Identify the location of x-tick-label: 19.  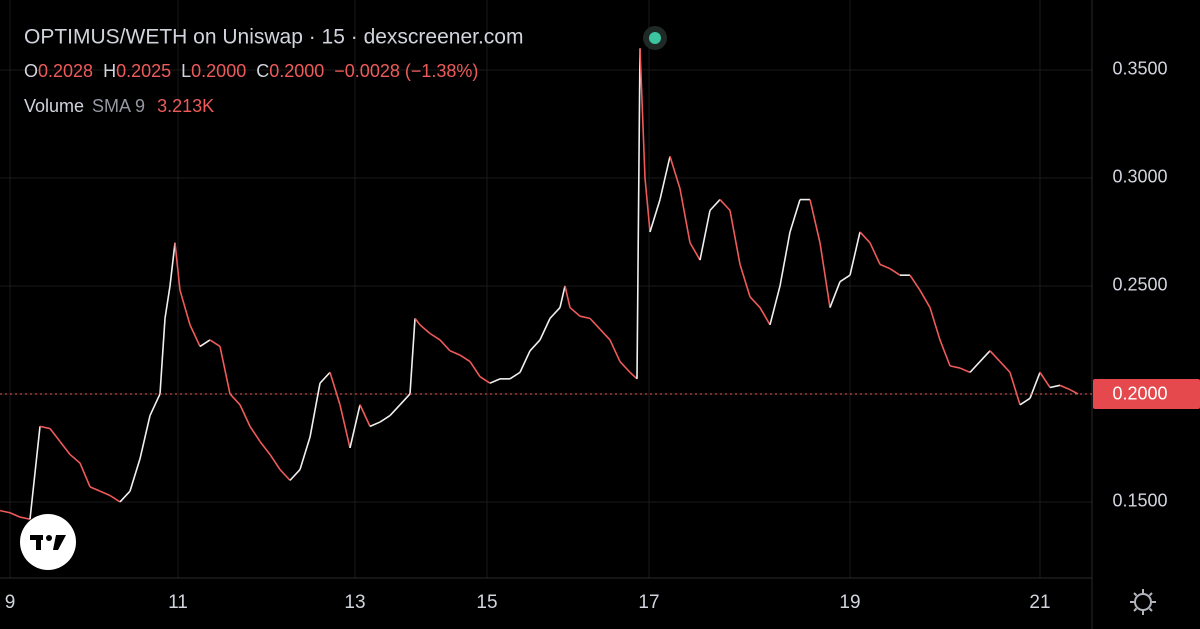
(849, 602).